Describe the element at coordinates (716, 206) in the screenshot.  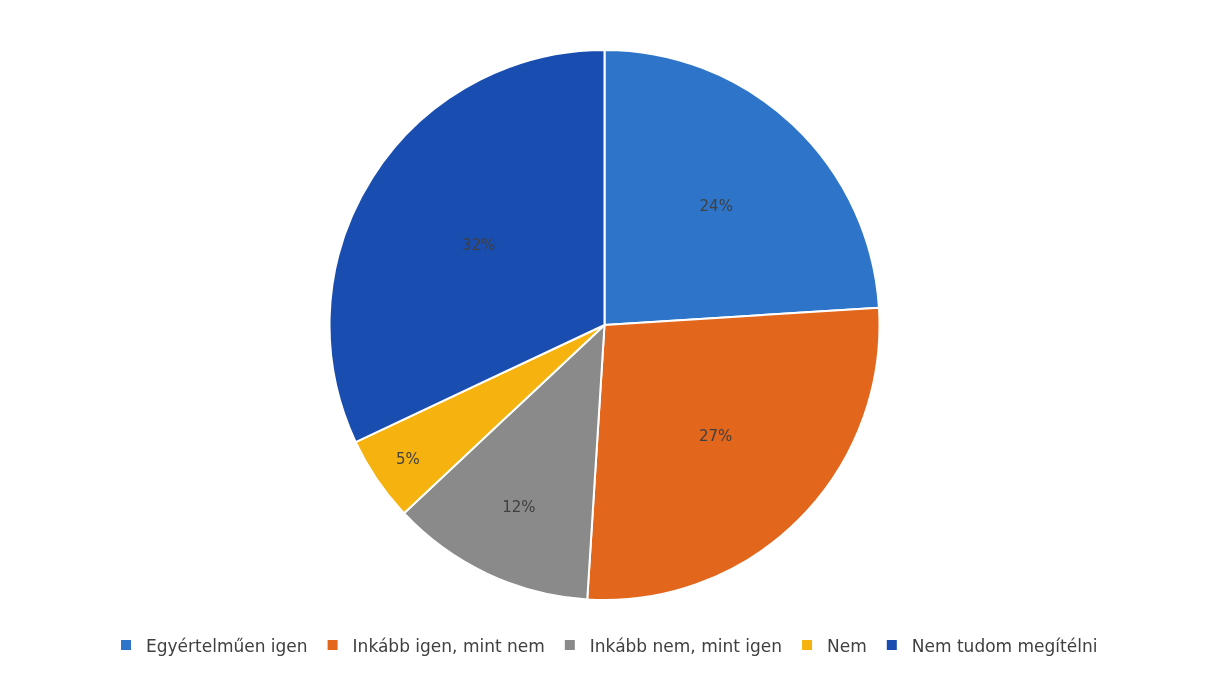
I see `data-label: 24%` at that location.